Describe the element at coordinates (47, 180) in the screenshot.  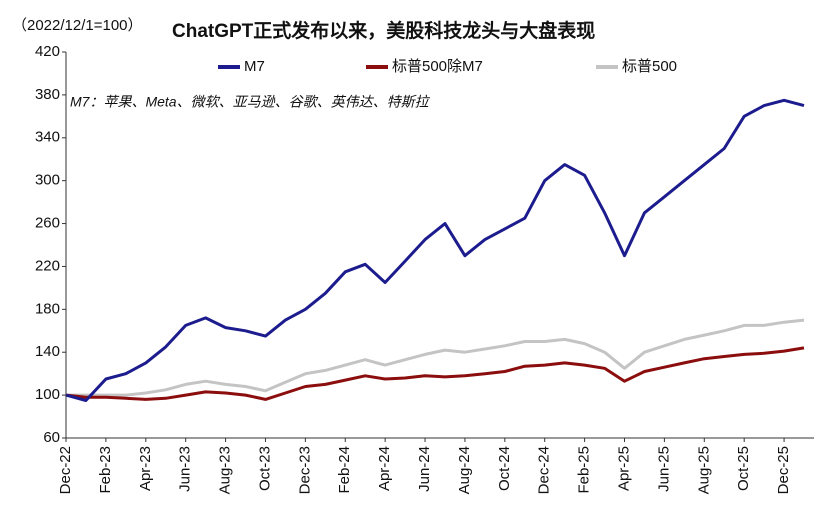
I see `y-tick-label: 300` at that location.